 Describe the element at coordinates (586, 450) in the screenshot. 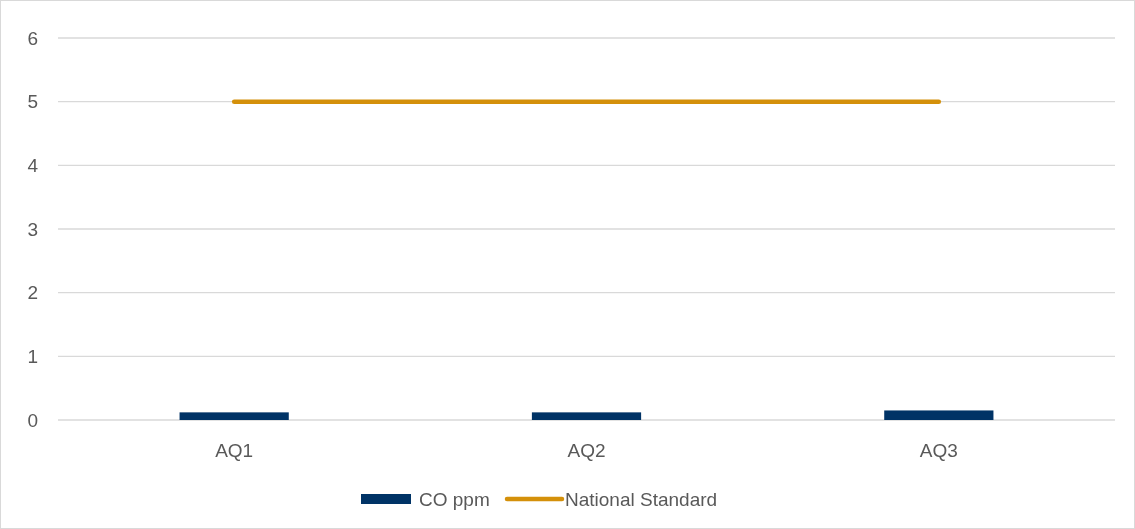

I see `x-tick-label: AQ2` at that location.